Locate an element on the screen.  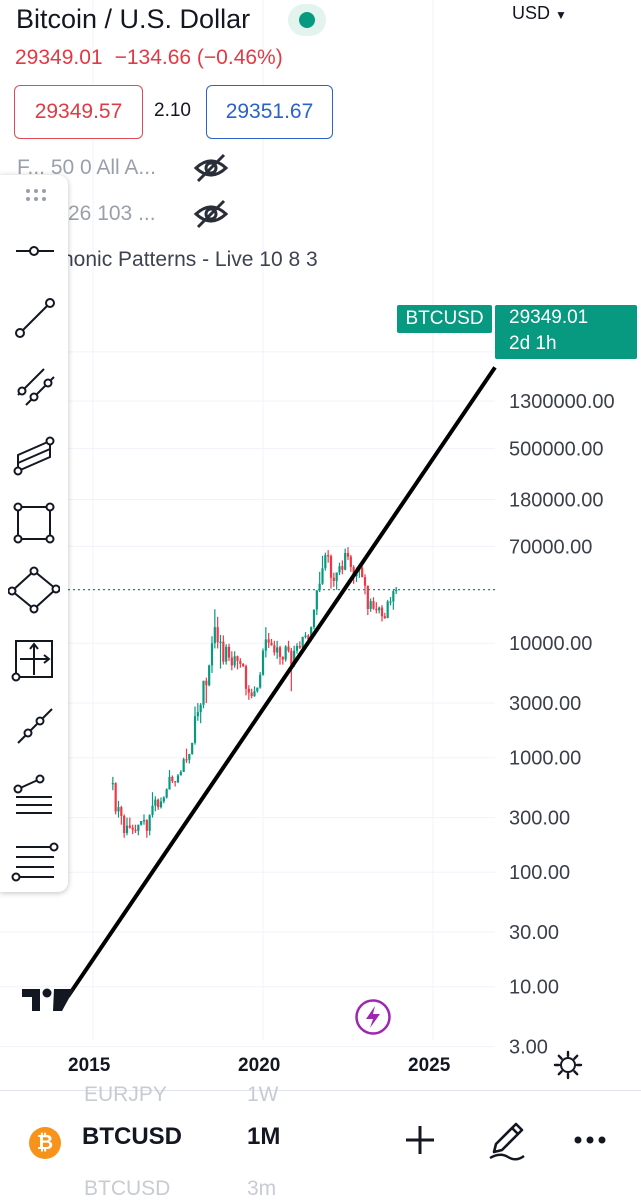
gear-icon is located at coordinates (568, 1065).